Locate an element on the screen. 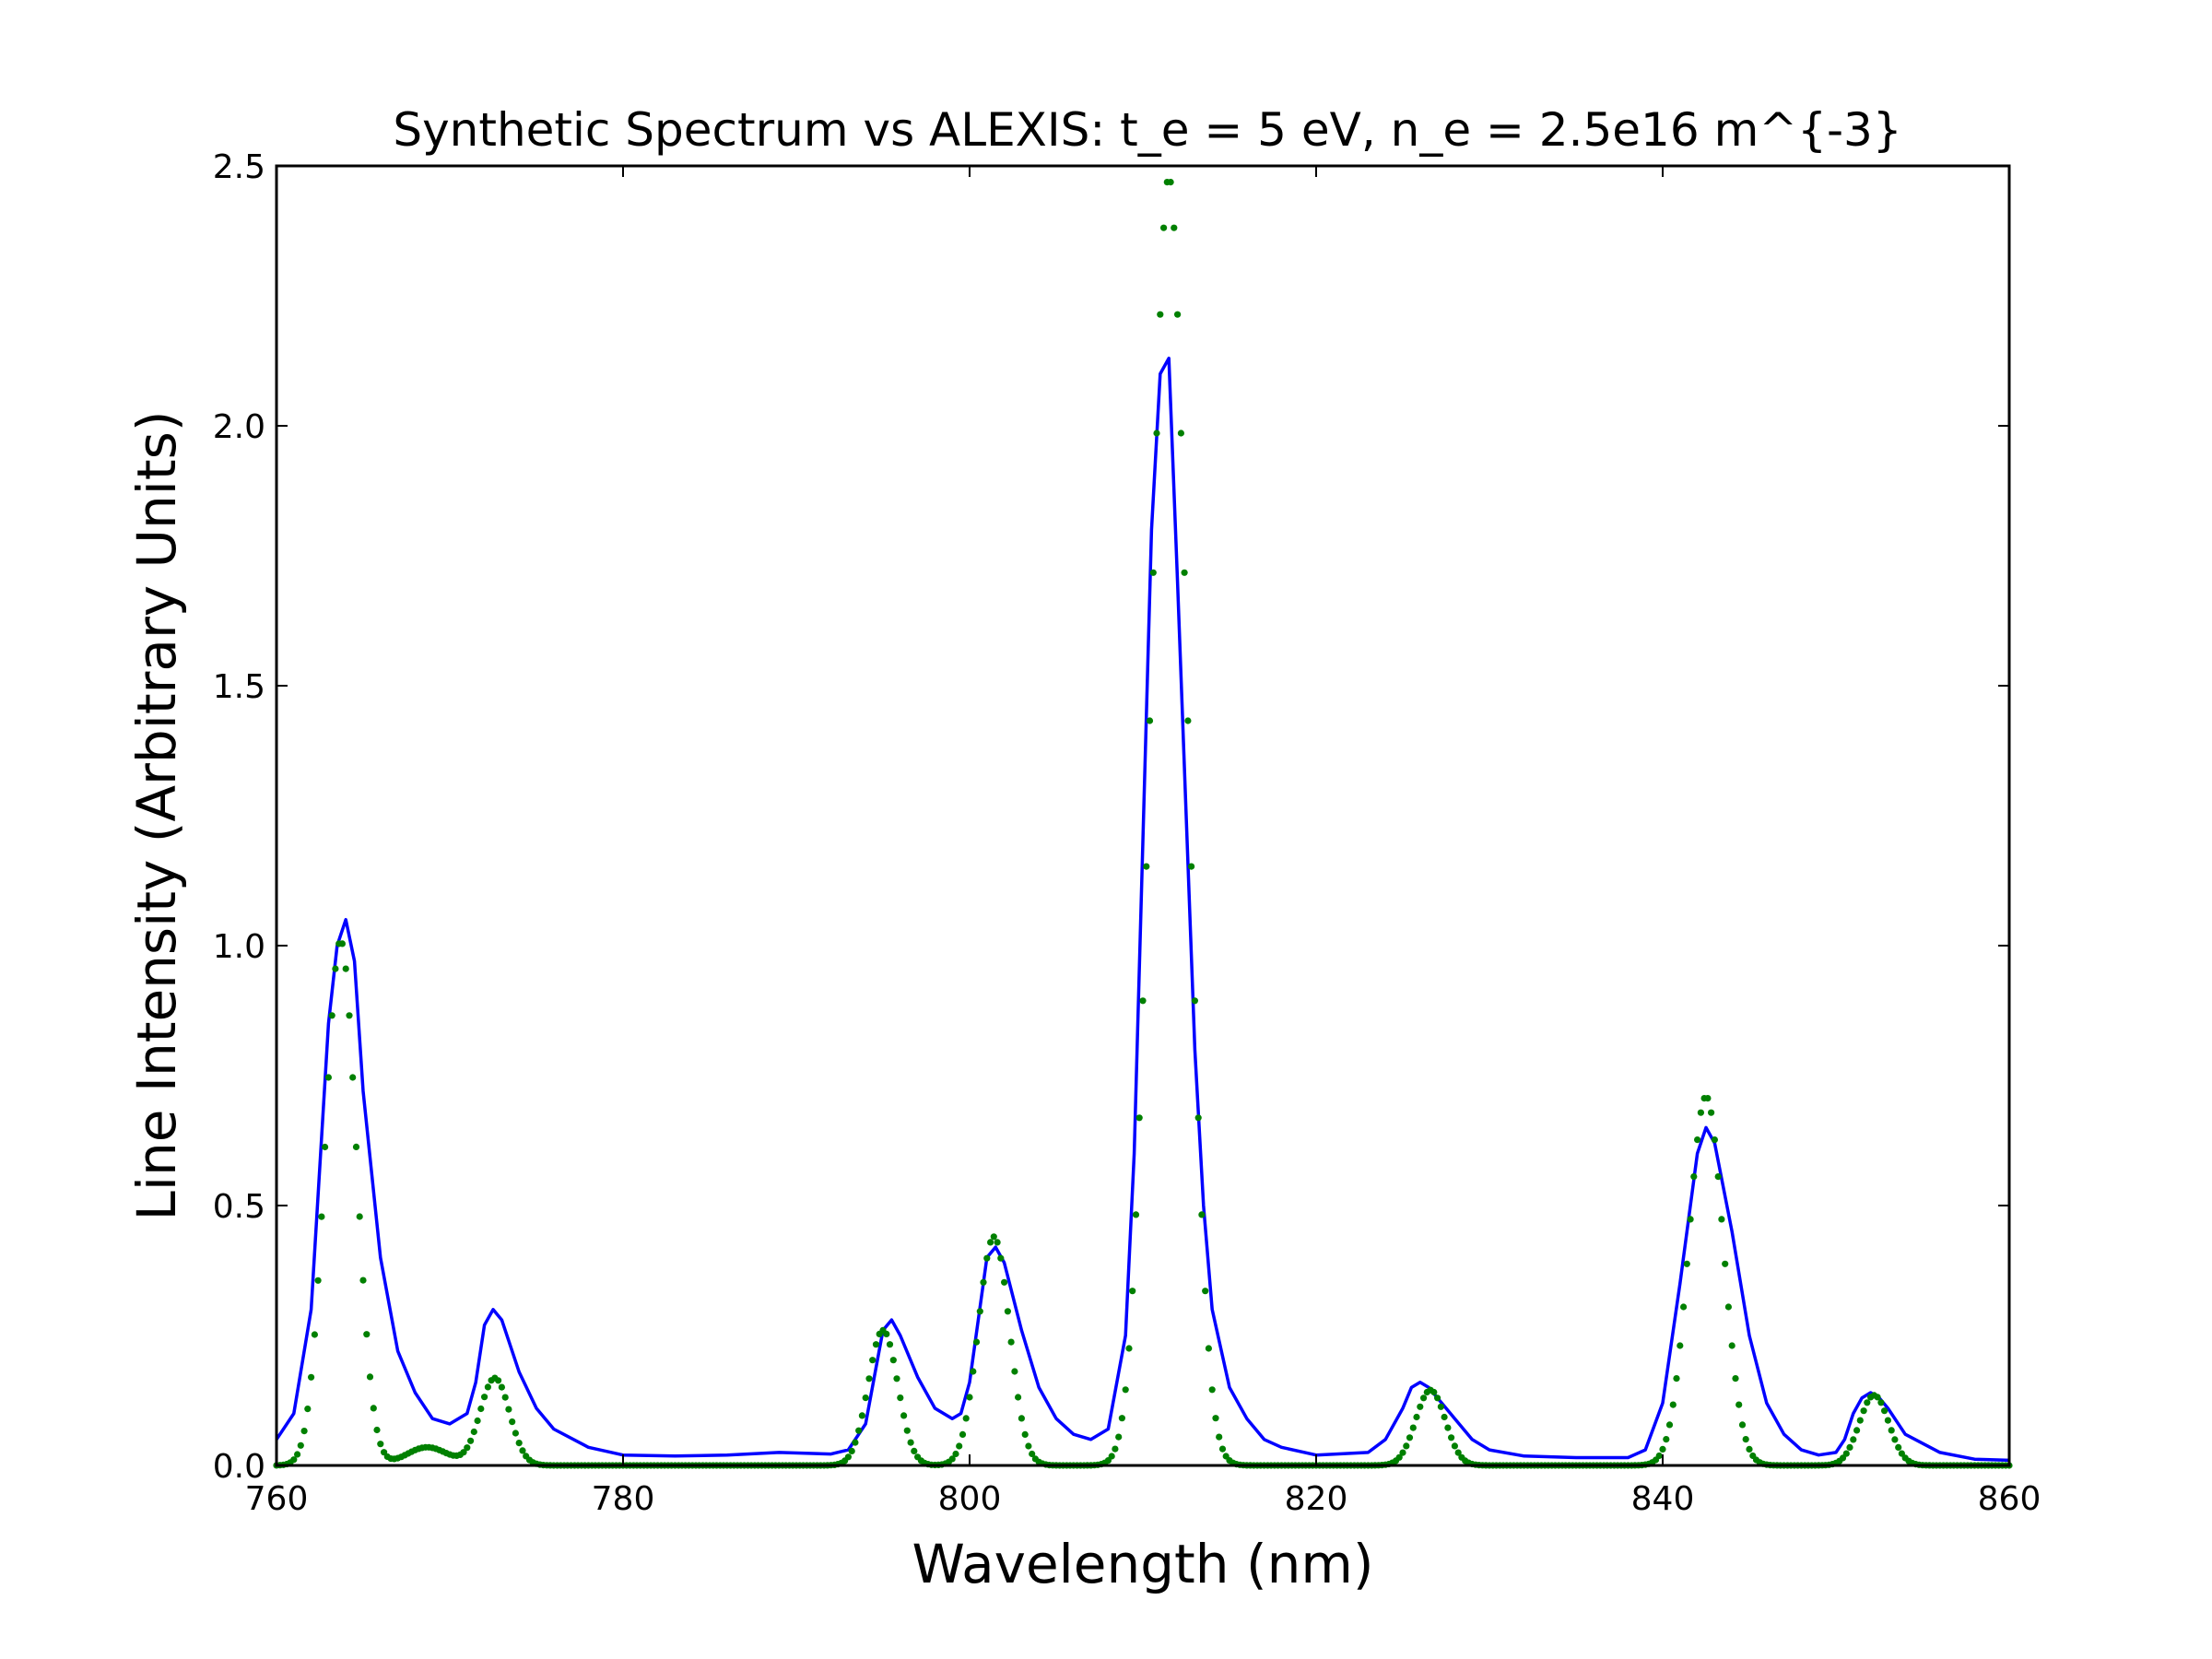  y-axis-label: Line Intensity (Arbitrary Units) is located at coordinates (156, 816).